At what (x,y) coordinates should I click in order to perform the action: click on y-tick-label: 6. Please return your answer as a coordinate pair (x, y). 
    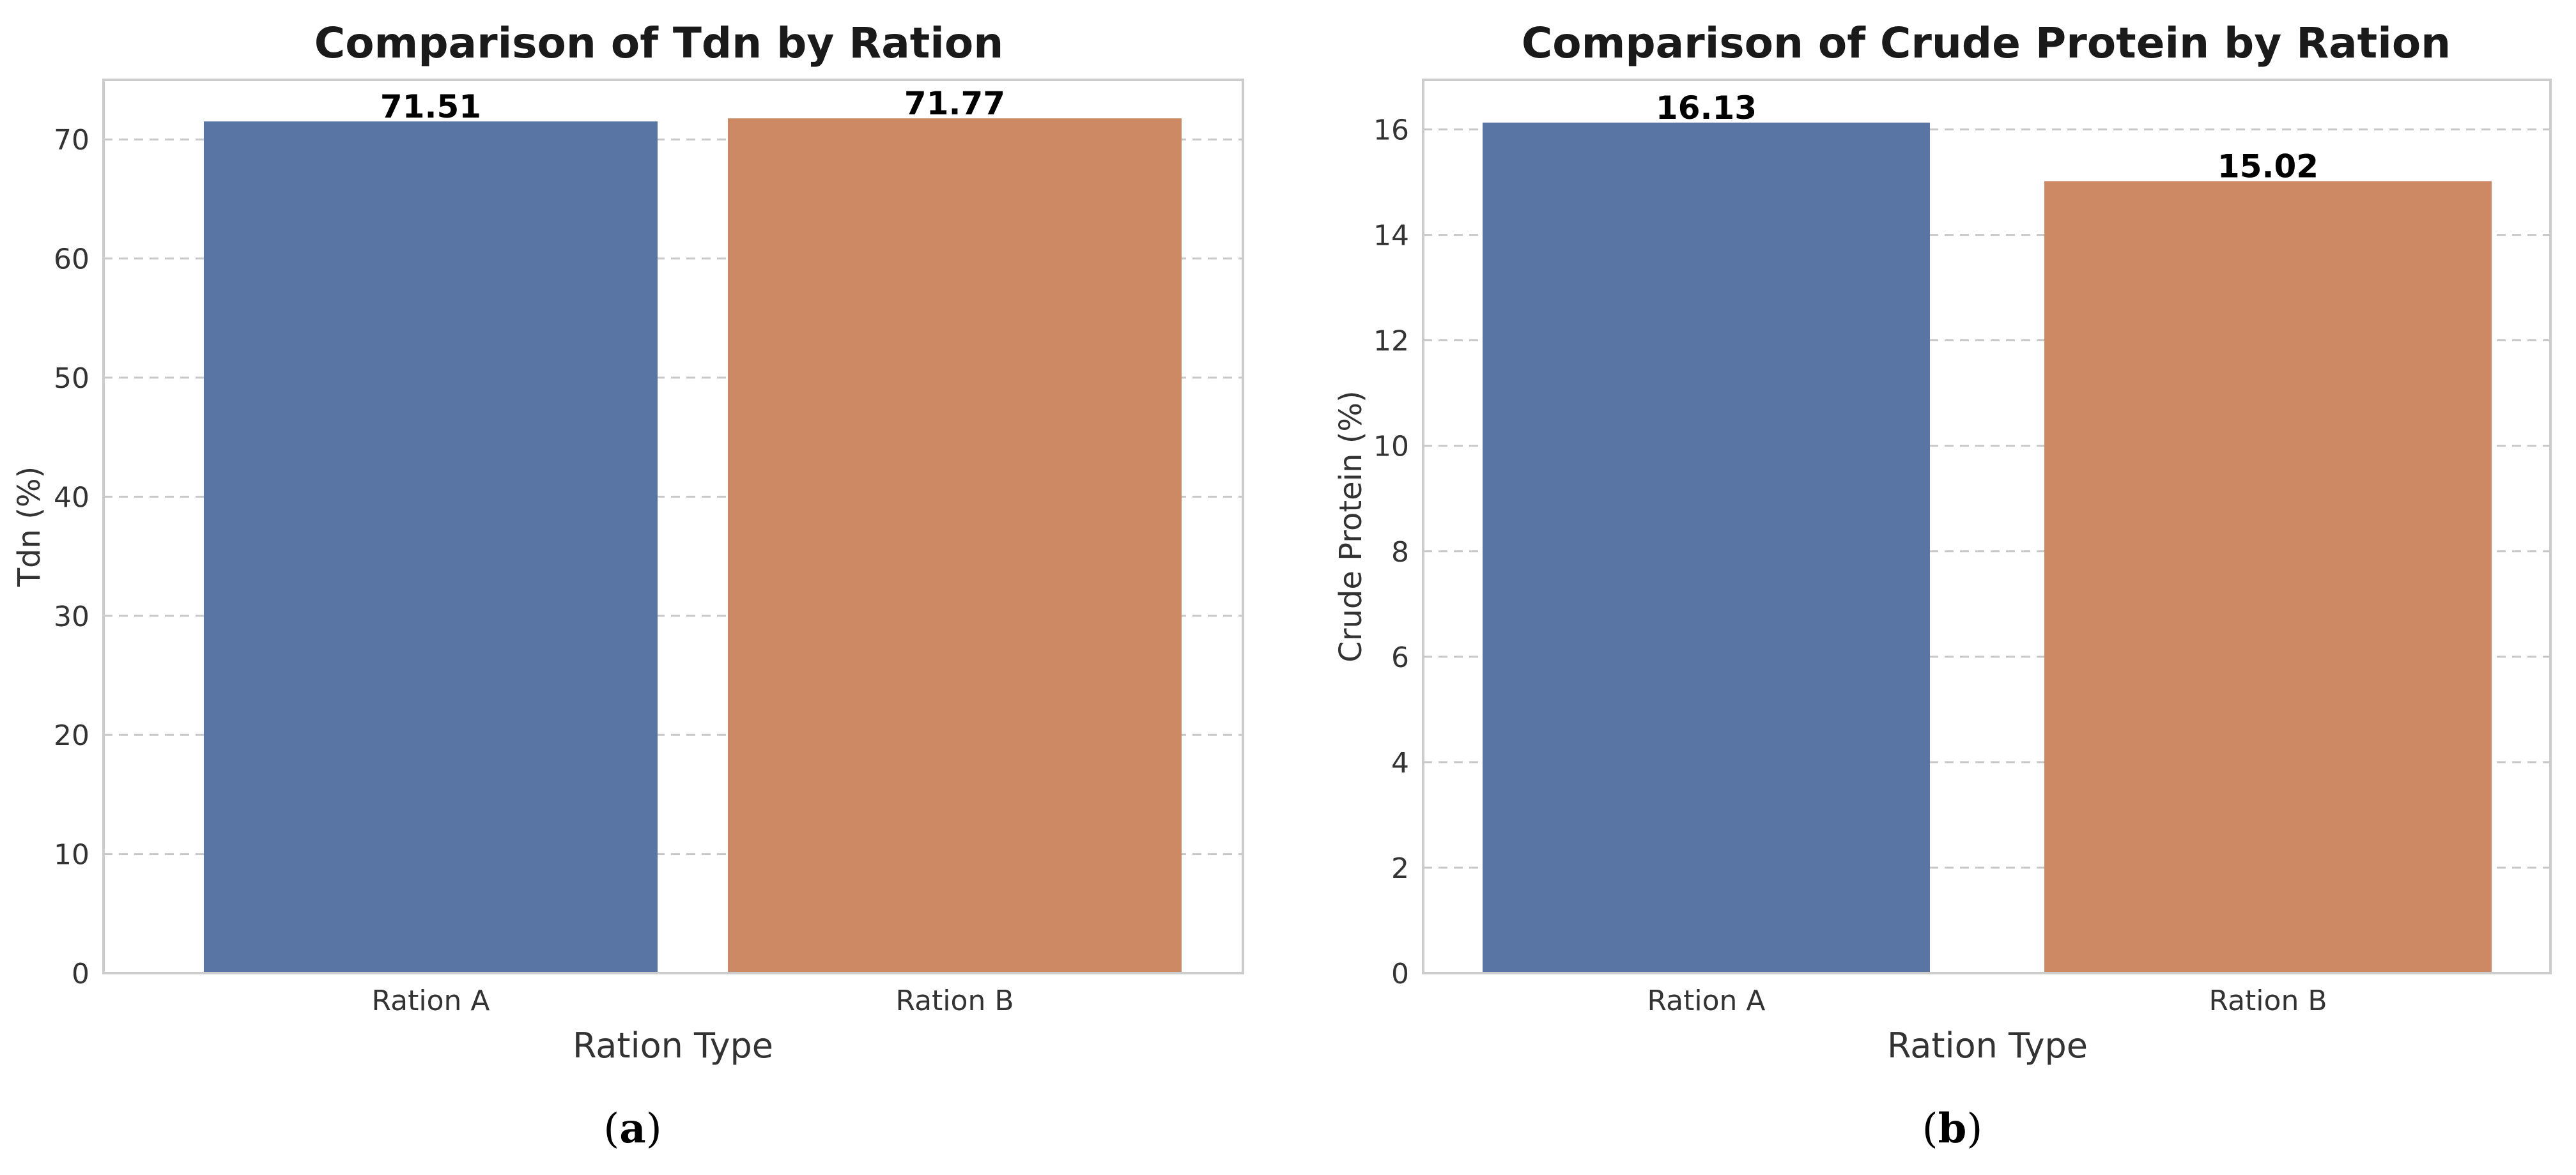
    Looking at the image, I should click on (1400, 658).